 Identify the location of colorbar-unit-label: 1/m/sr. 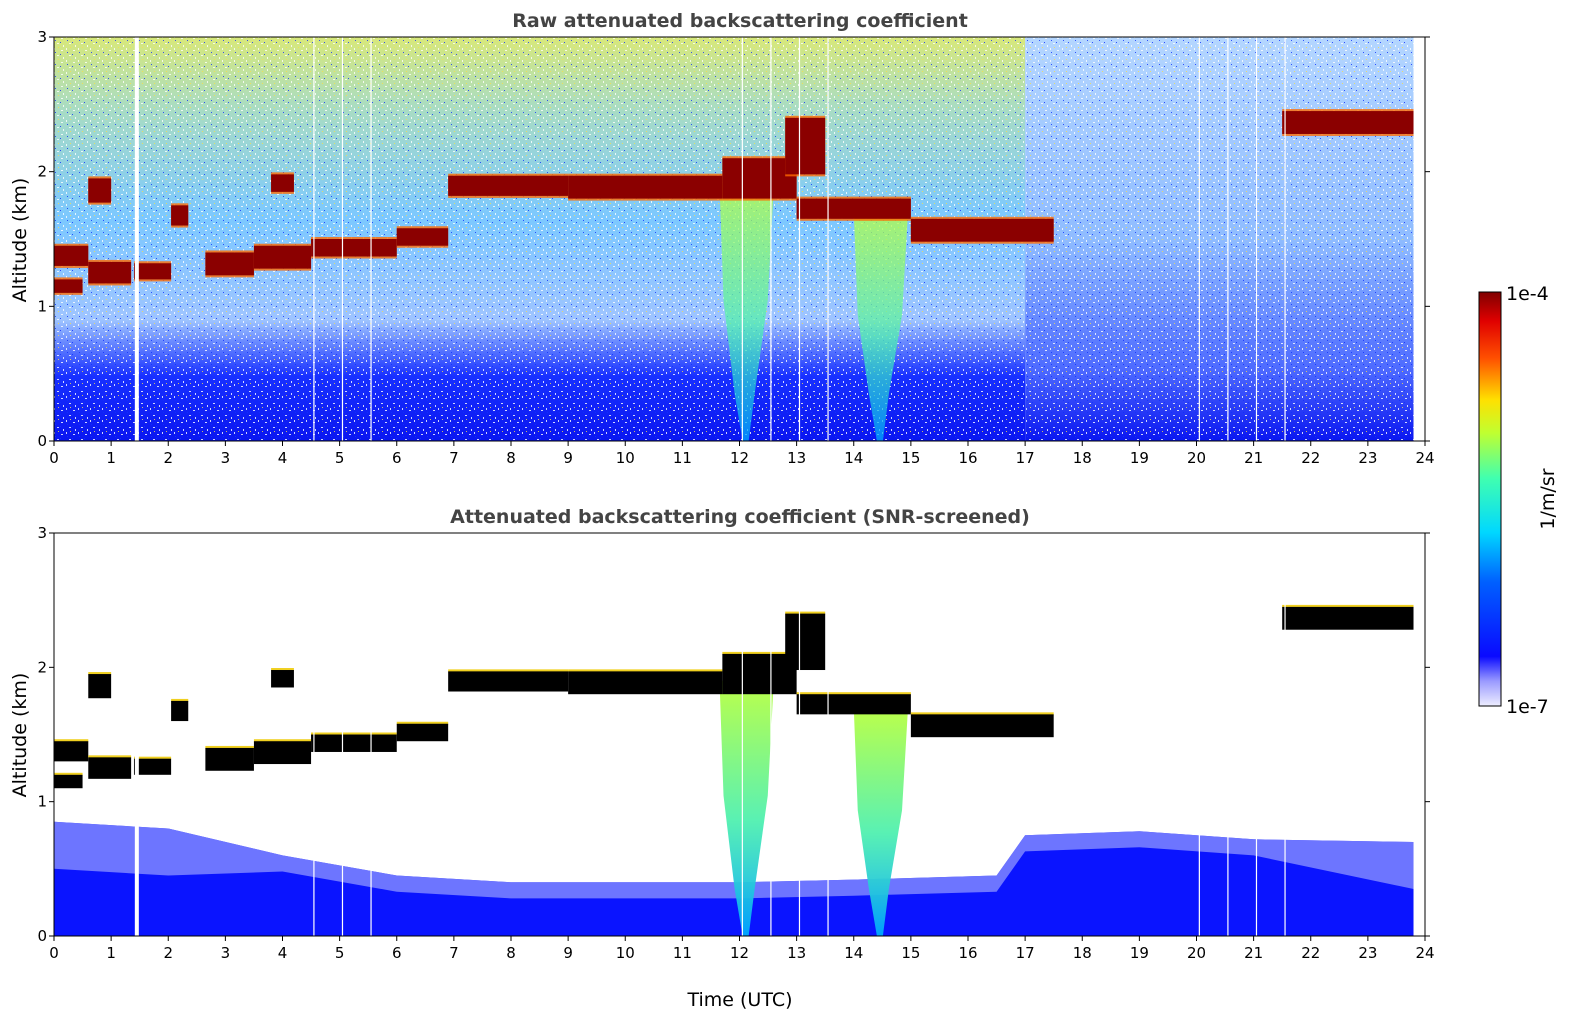
(1548, 498).